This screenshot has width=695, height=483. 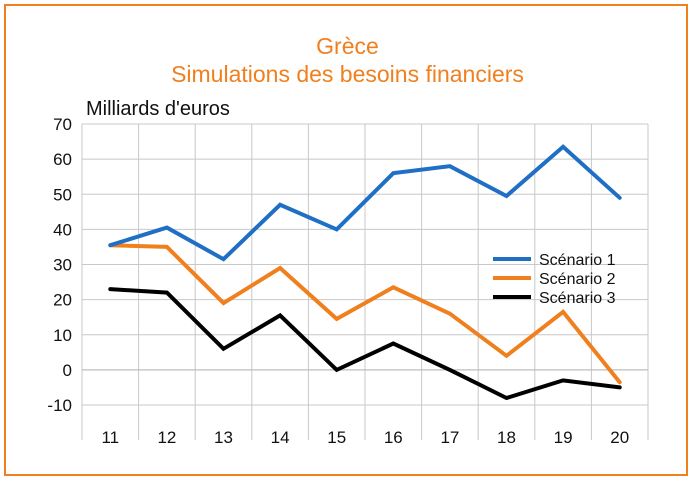 What do you see at coordinates (62, 124) in the screenshot?
I see `y-tick-label: 70` at bounding box center [62, 124].